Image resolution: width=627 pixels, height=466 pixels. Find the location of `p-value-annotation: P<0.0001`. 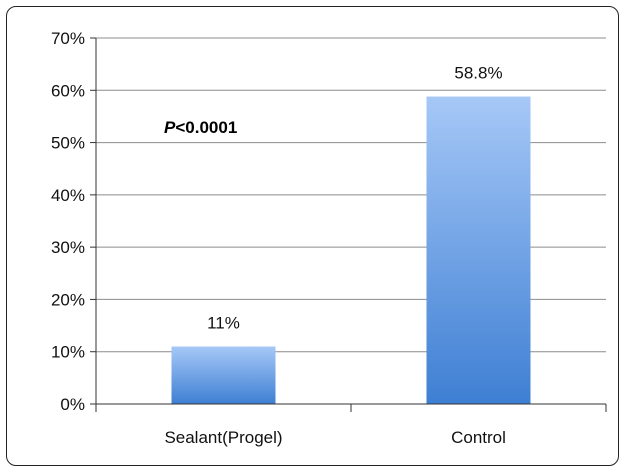

p-value-annotation: P<0.0001 is located at coordinates (200, 127).